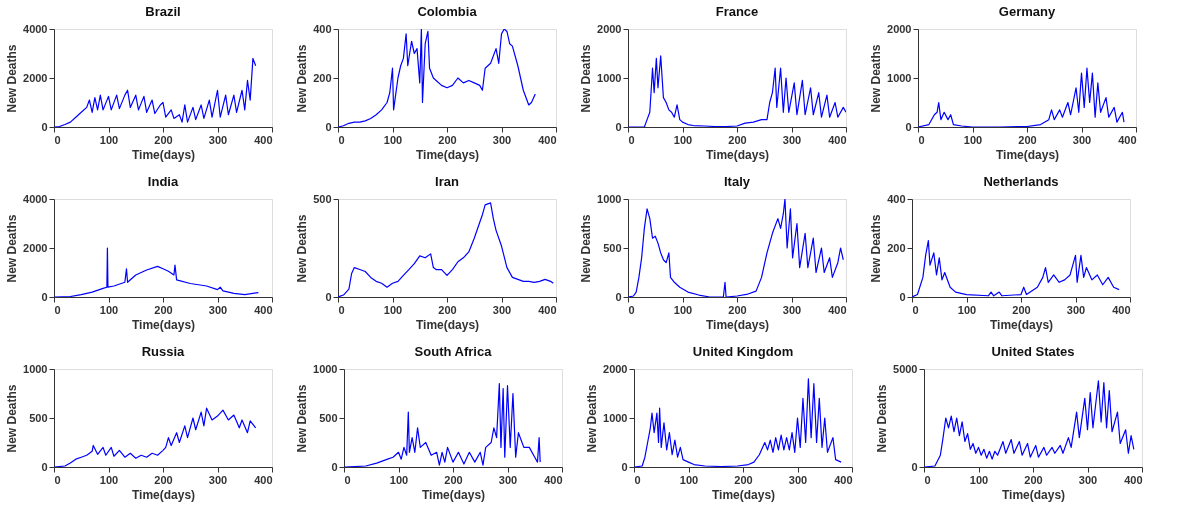  Describe the element at coordinates (163, 181) in the screenshot. I see `chart-title: India` at that location.